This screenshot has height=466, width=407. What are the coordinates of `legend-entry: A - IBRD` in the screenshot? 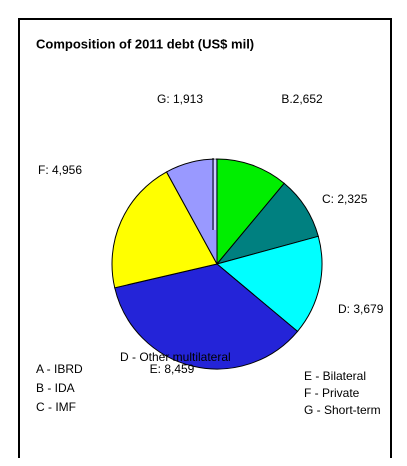 It's located at (59, 369).